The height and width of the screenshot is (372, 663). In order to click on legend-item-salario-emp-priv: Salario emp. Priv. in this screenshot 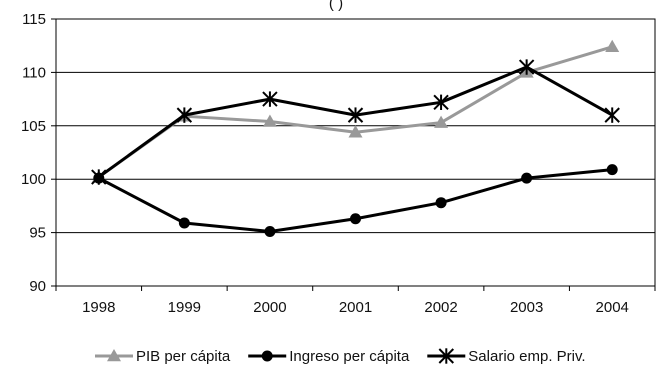, I will do `click(506, 356)`.